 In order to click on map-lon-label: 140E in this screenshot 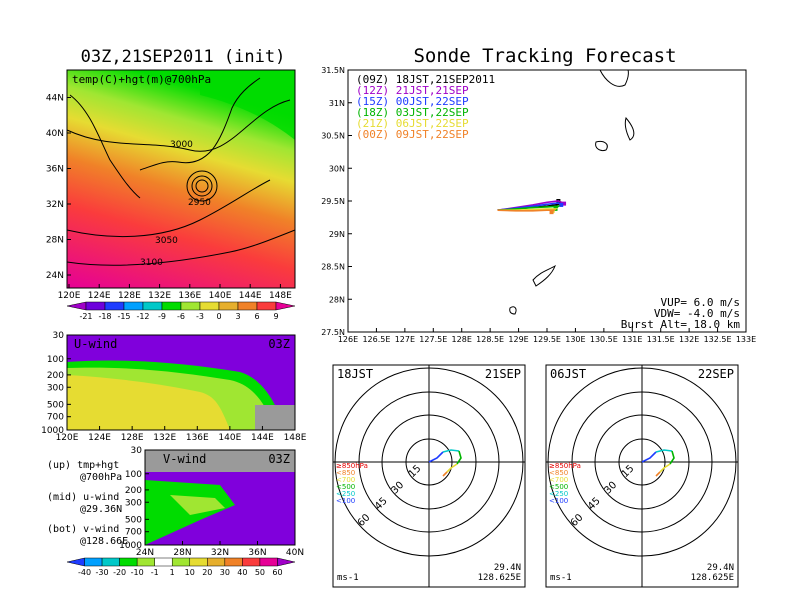, I will do `click(220, 296)`.